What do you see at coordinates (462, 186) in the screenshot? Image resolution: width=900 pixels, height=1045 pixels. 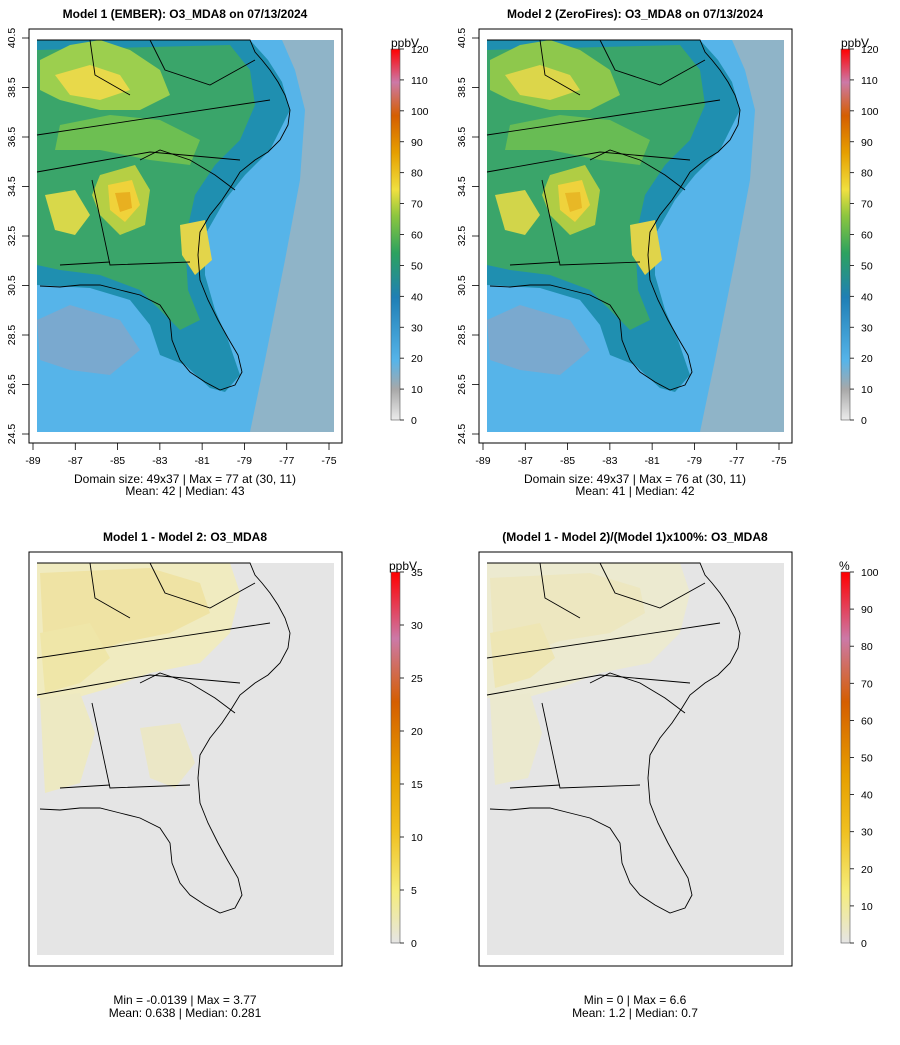 I see `y-tick-label: 34.5` at bounding box center [462, 186].